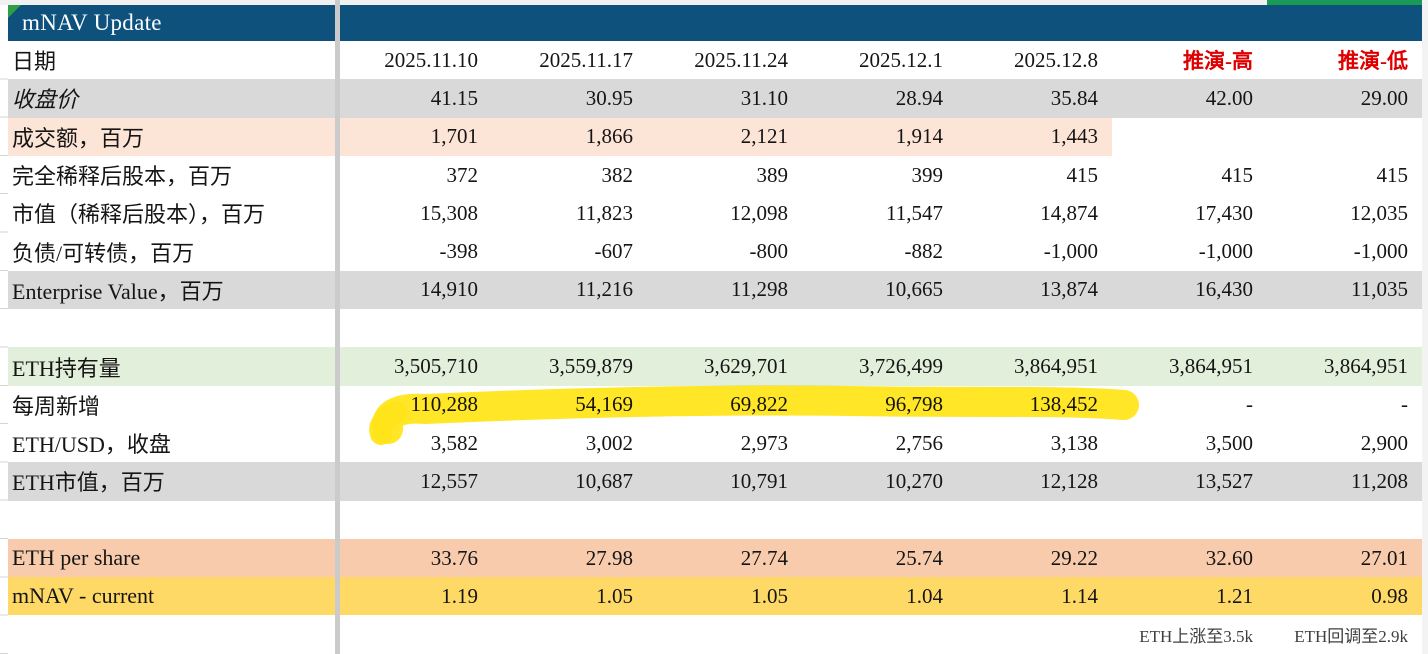 The image size is (1428, 654). Describe the element at coordinates (91, 445) in the screenshot. I see `row-label-eth-usd-close: ETH/USD，收盘` at that location.